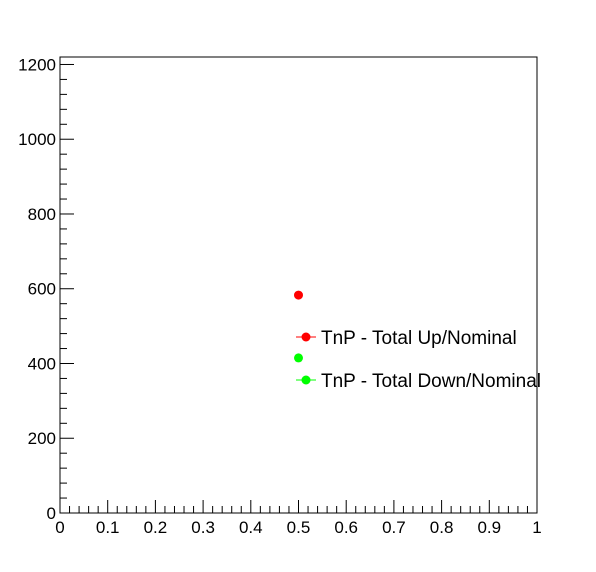 The height and width of the screenshot is (572, 596). What do you see at coordinates (51, 513) in the screenshot?
I see `y-tick-label: 0` at bounding box center [51, 513].